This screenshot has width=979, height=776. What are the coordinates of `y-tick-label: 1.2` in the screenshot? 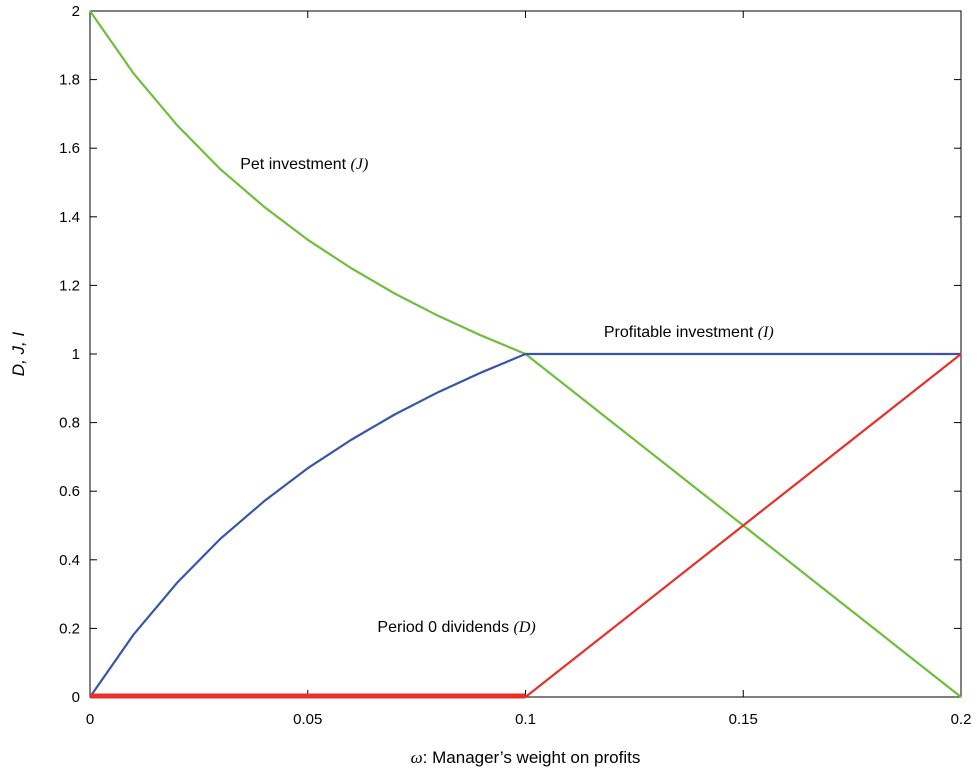 It's located at (69, 285).